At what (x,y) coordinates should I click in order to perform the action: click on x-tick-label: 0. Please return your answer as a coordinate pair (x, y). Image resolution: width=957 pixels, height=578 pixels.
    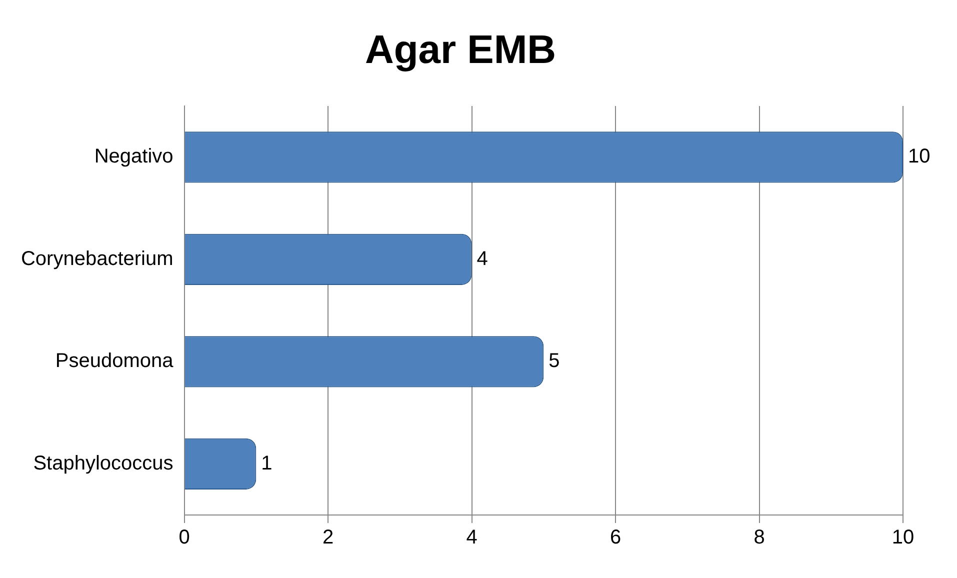
    Looking at the image, I should click on (184, 537).